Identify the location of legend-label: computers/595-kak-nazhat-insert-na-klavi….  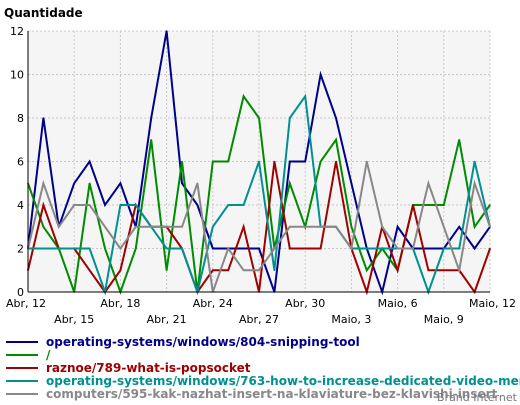
(272, 394).